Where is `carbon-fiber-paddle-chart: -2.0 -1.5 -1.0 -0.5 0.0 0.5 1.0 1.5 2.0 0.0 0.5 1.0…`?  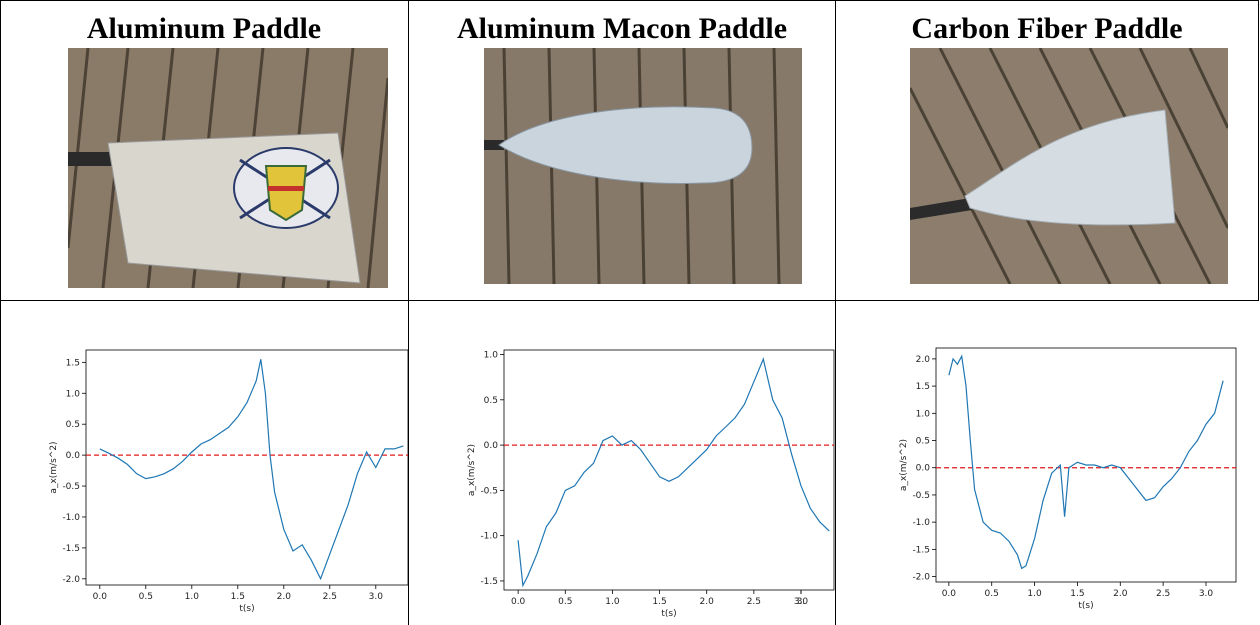
carbon-fiber-paddle-chart: -2.0 -1.5 -1.0 -0.5 0.0 0.5 1.0 1.5 2.0 0.0 0.5 1.0… is located at coordinates (1072, 481).